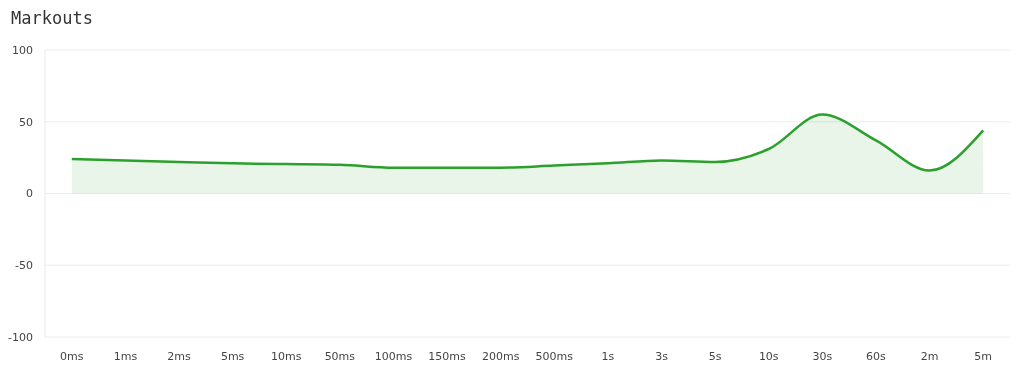  I want to click on x-tick-label: 5ms, so click(232, 356).